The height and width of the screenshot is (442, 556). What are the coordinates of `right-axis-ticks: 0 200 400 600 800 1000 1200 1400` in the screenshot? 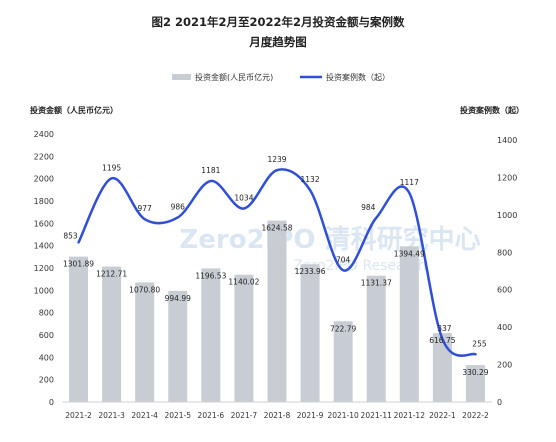 It's located at (507, 271).